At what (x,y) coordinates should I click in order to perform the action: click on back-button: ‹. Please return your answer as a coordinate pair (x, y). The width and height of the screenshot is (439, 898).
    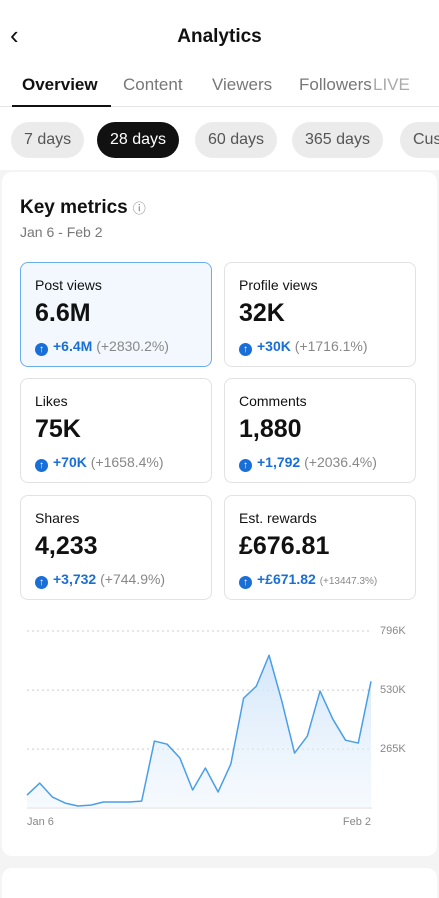
    Looking at the image, I should click on (14, 35).